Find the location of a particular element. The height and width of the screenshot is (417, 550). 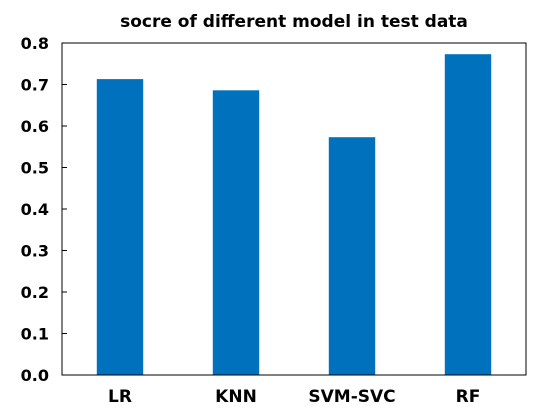

x-tick-label: LR is located at coordinates (120, 397).